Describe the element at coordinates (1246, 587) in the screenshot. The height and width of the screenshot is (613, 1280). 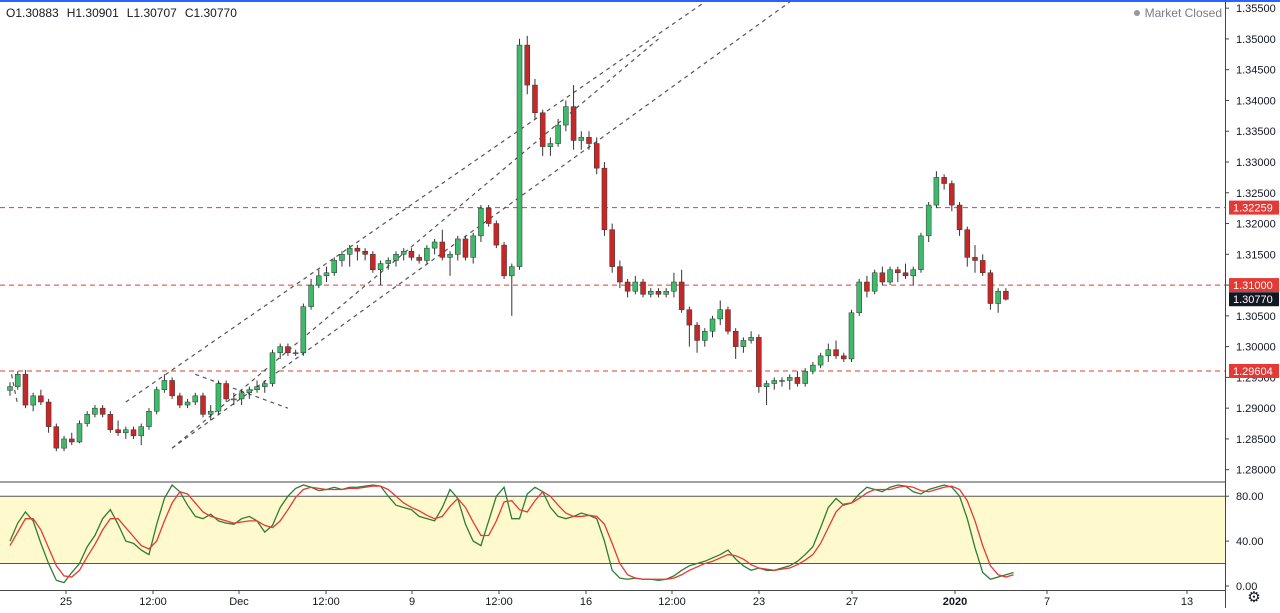
I see `oscillator-tick-label: 0.00` at that location.